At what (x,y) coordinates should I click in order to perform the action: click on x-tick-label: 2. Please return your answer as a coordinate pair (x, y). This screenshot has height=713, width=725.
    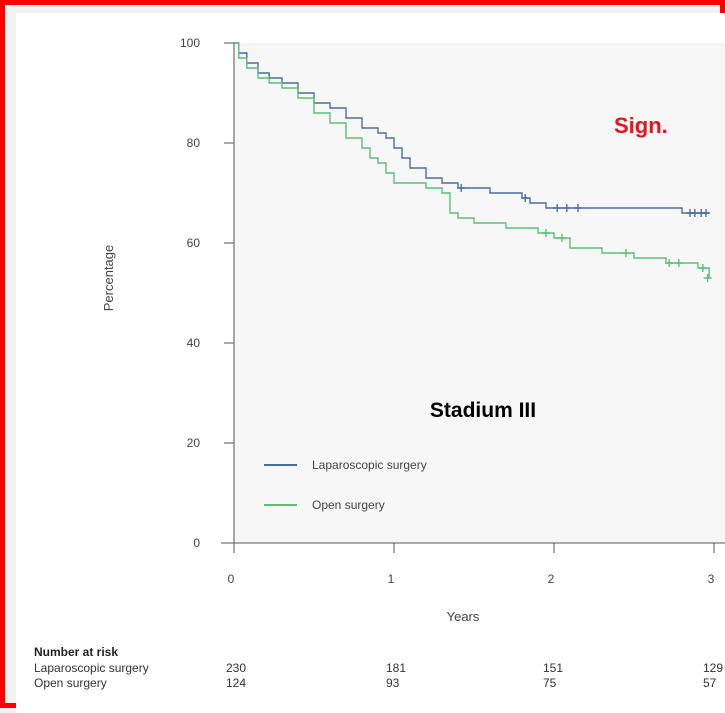
    Looking at the image, I should click on (551, 579).